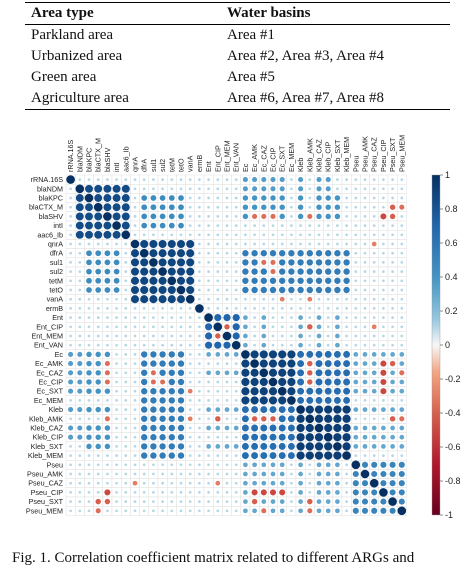  Describe the element at coordinates (56, 253) in the screenshot. I see `row-label: dfrA` at that location.